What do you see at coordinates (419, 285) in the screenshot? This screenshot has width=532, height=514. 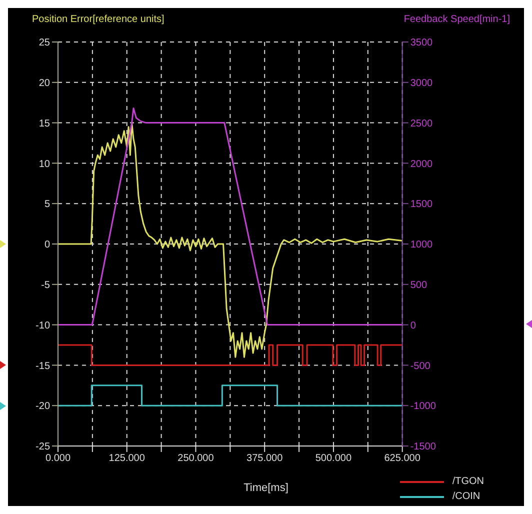 I see `y2-tick-label: 500` at bounding box center [419, 285].